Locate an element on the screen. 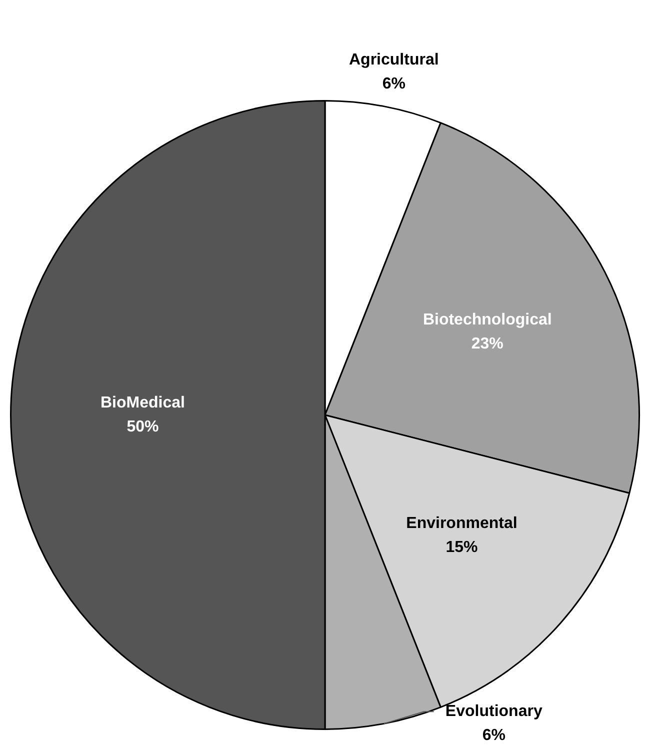 This screenshot has width=645, height=755. slice-label: BioMedical is located at coordinates (142, 403).